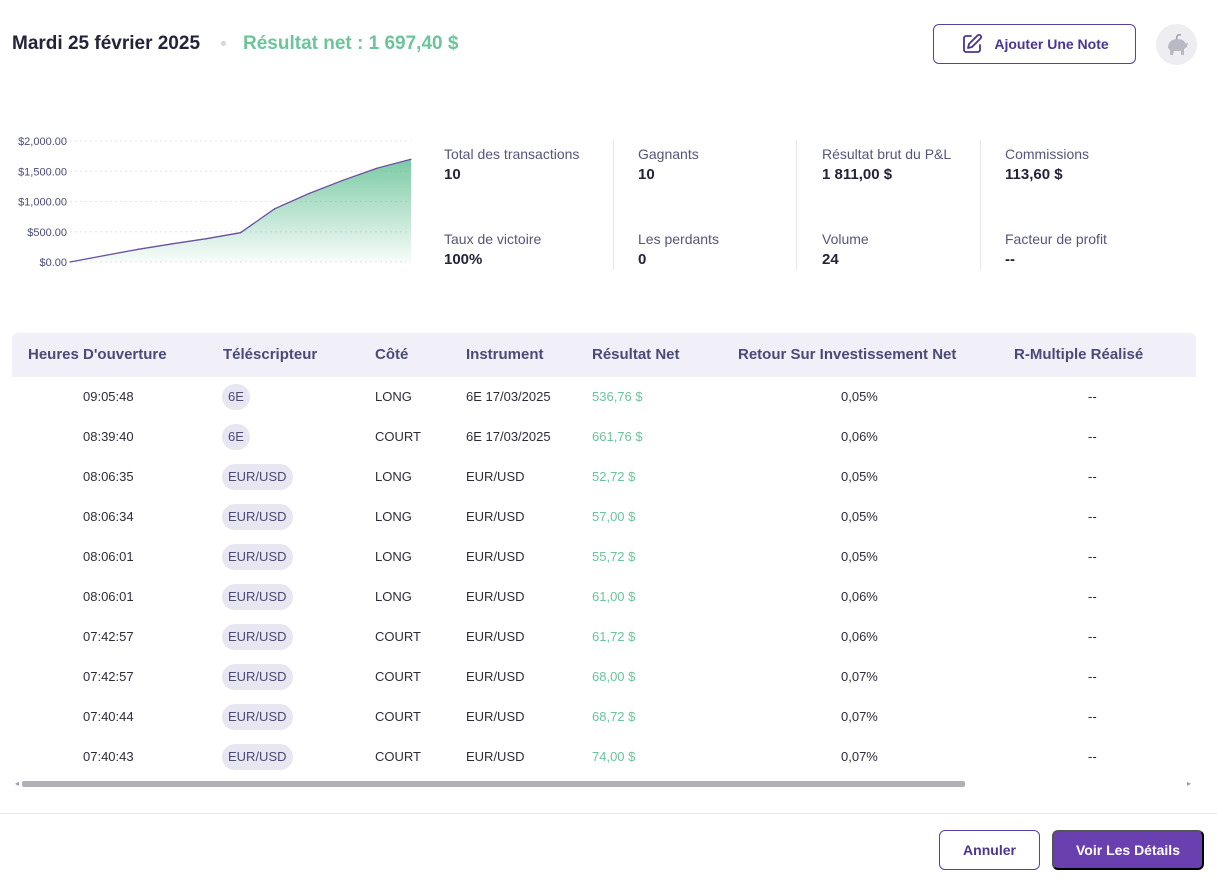 Image resolution: width=1217 pixels, height=880 pixels. I want to click on page-title: Mardi 25 février 2025, so click(106, 43).